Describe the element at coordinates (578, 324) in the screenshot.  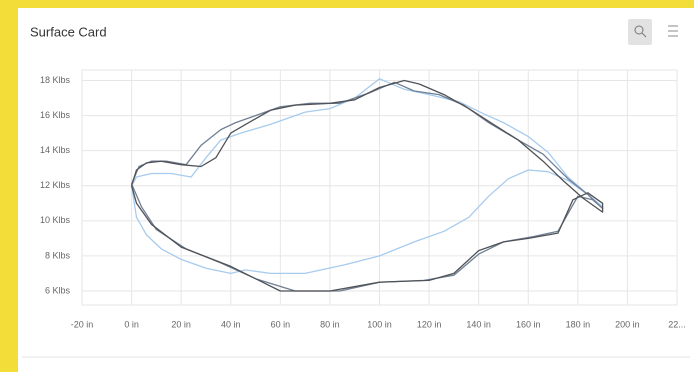
I see `x-tick-label: 180 in` at that location.